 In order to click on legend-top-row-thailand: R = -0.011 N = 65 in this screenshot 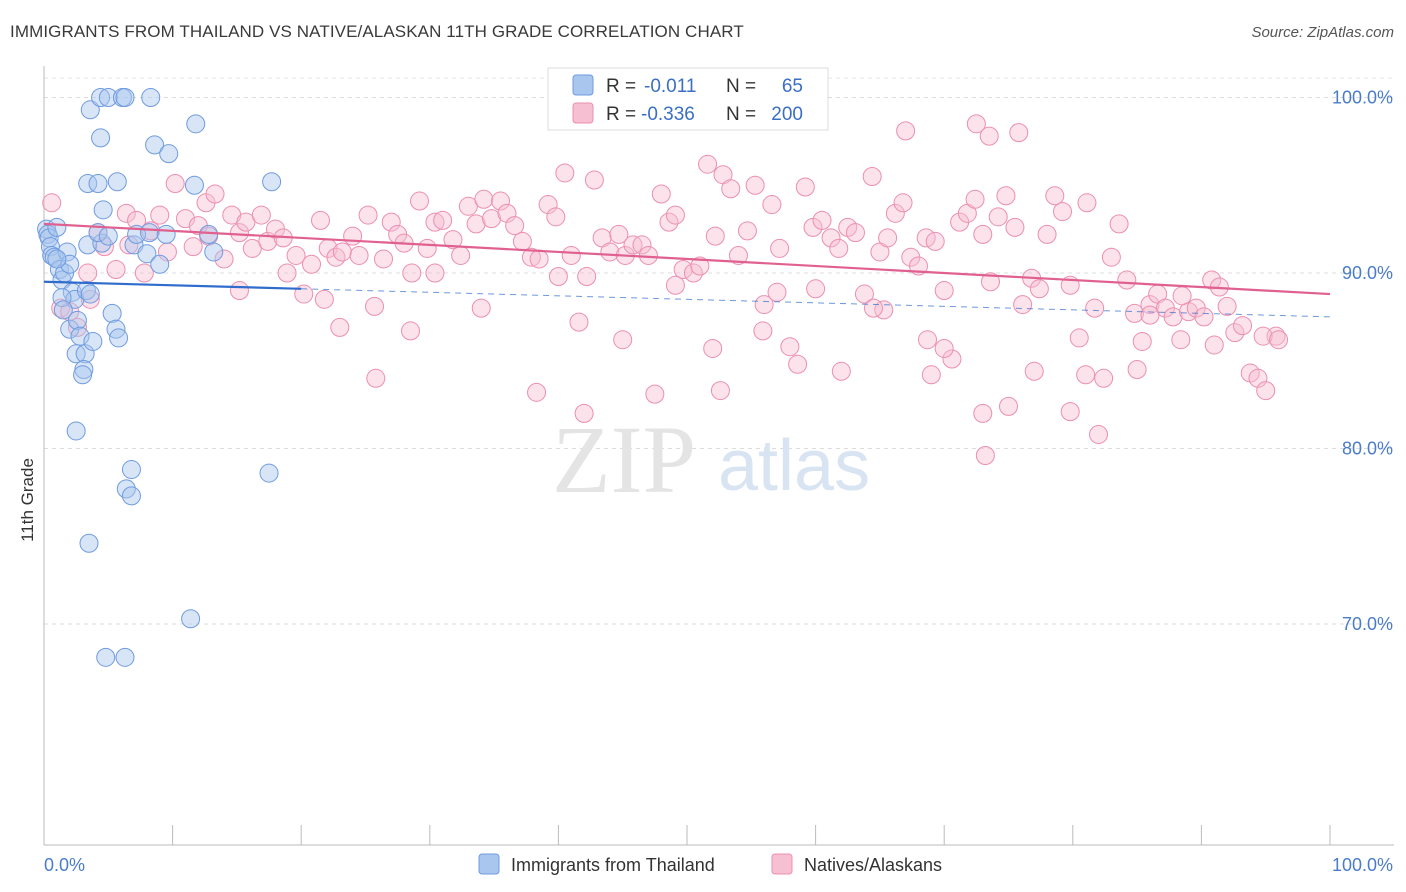, I will do `click(687, 85)`.